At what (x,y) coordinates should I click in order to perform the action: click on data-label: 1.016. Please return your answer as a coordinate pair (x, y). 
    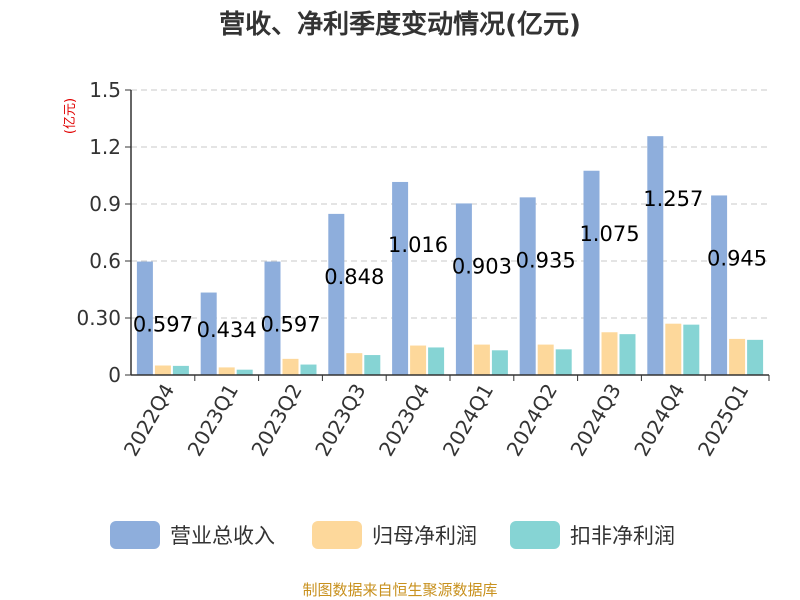
    Looking at the image, I should click on (418, 245).